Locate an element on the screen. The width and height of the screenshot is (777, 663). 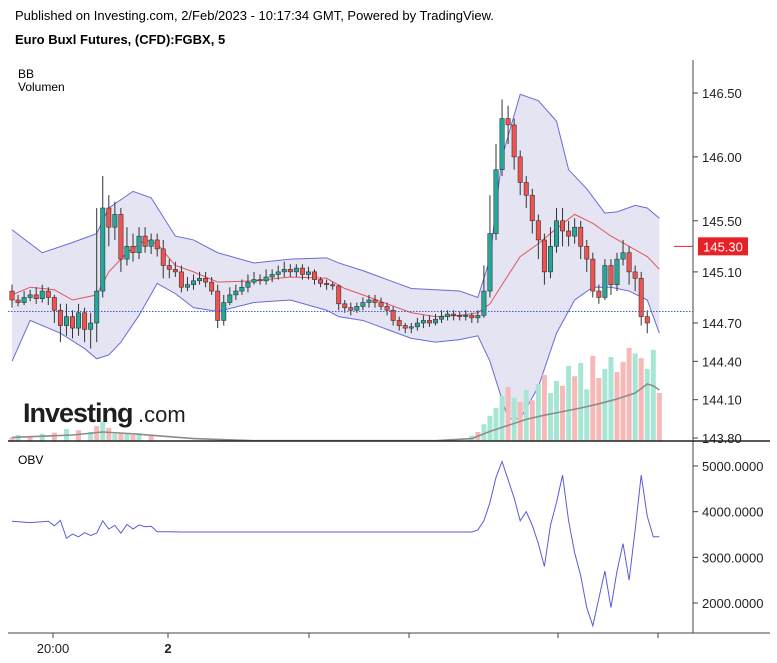
last-price-badge is located at coordinates (723, 246).